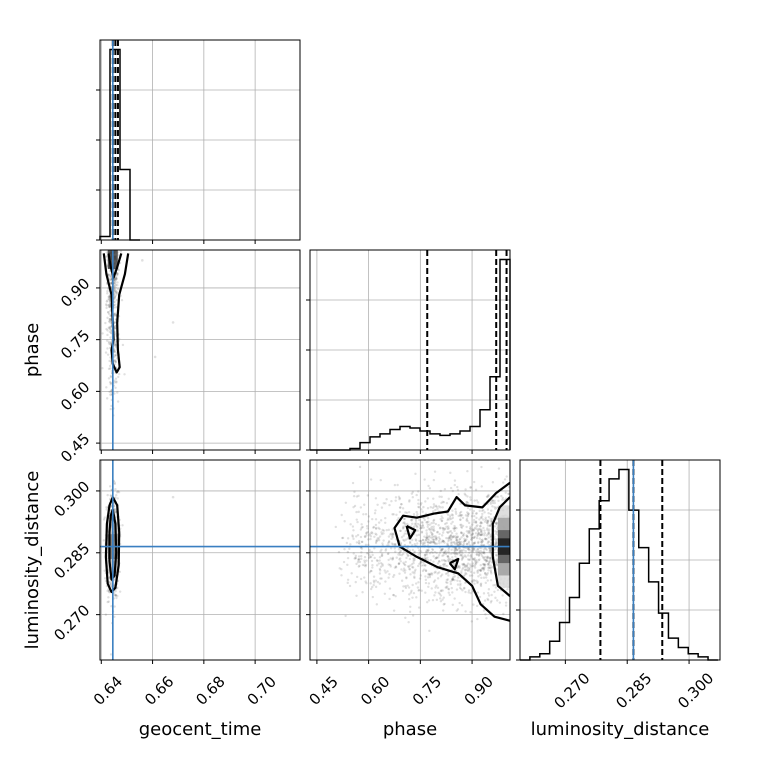 The height and width of the screenshot is (760, 760). What do you see at coordinates (108, 691) in the screenshot?
I see `x-tick-label: 0.64` at bounding box center [108, 691].